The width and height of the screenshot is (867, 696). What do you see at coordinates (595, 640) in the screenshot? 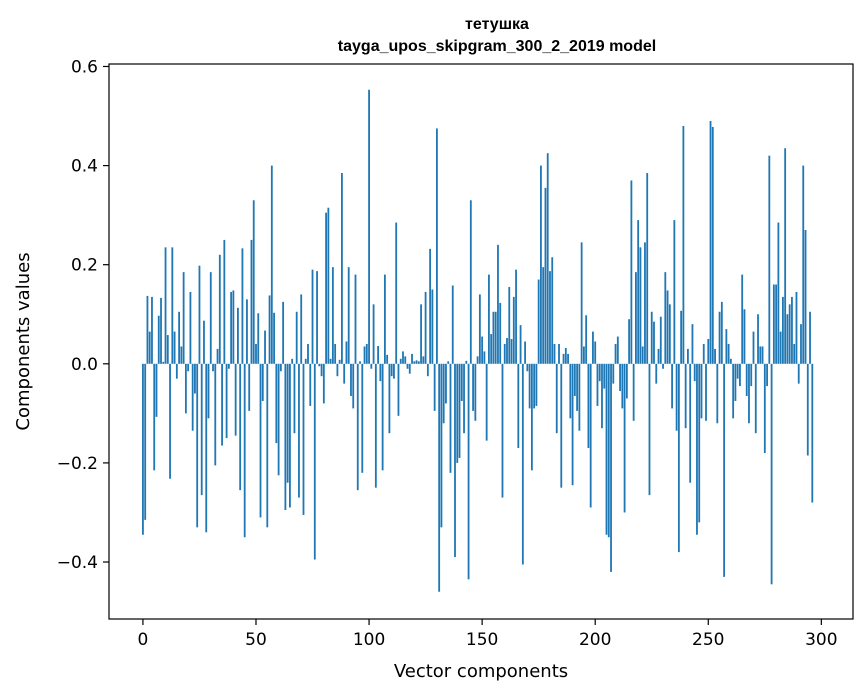
I see `x-tick-label: 200` at bounding box center [595, 640].